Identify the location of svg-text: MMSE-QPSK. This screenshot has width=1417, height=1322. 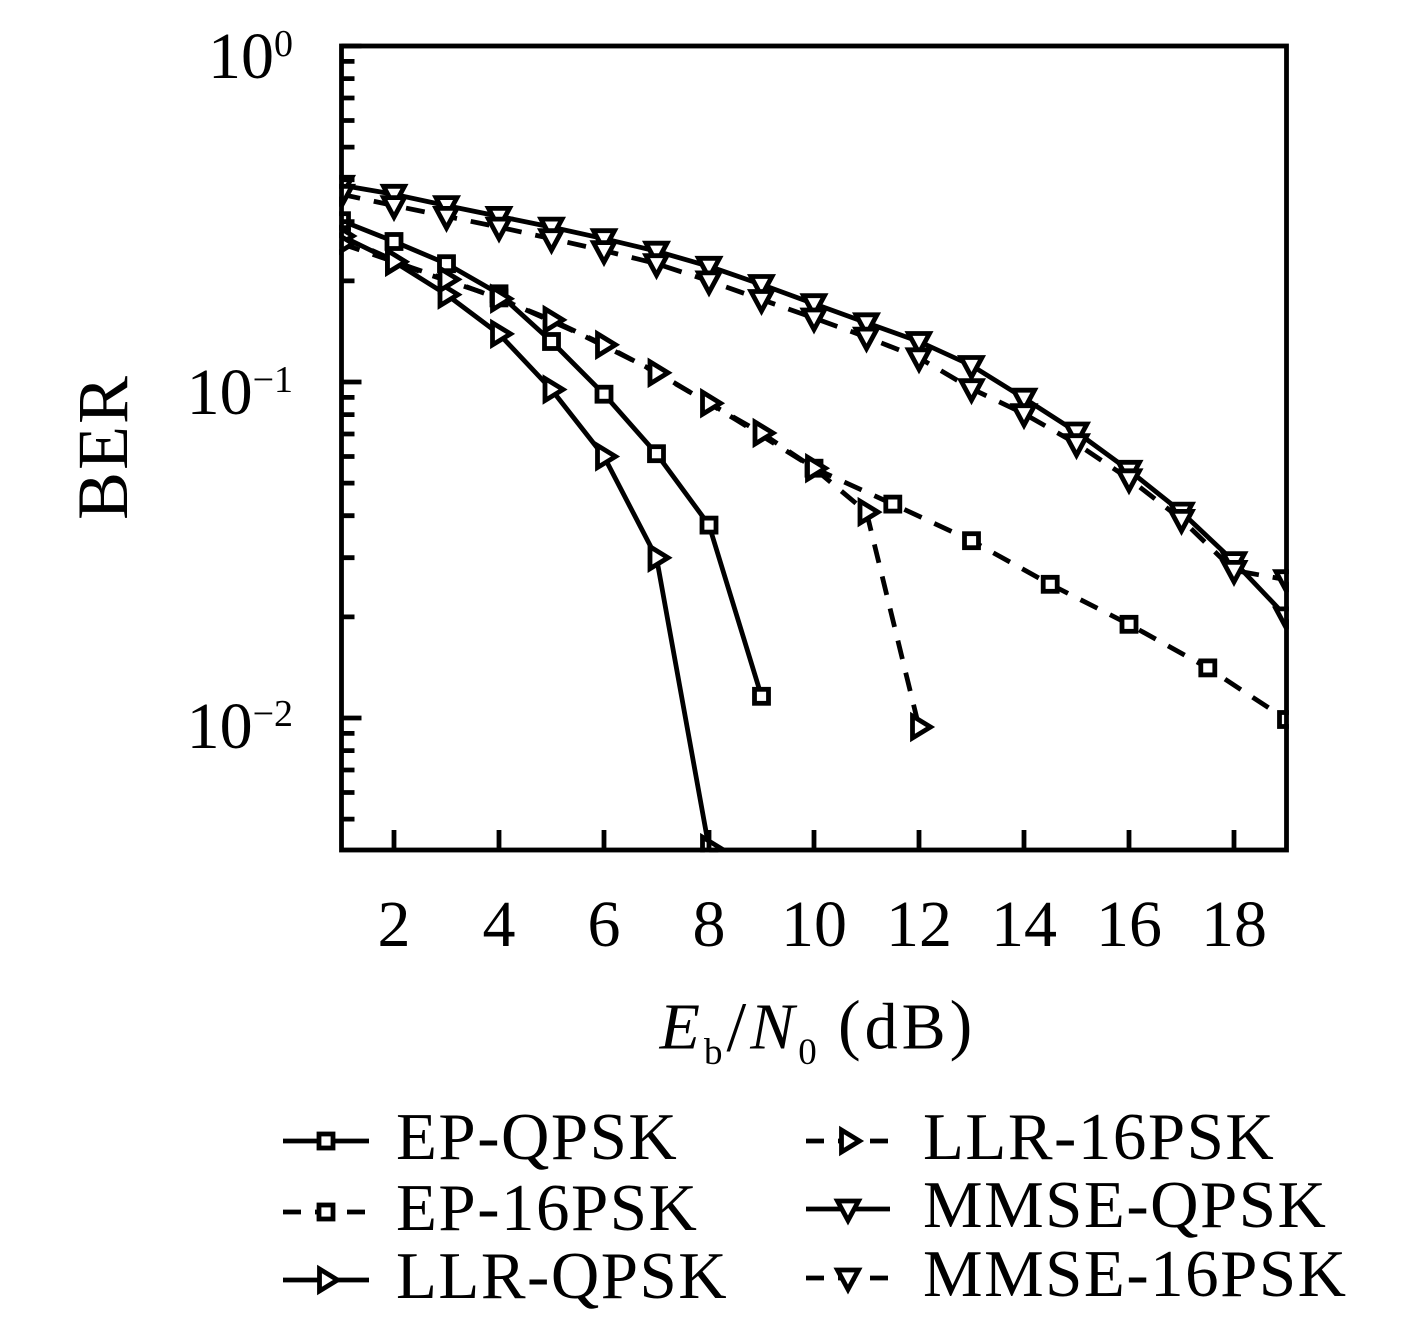
(1125, 1205).